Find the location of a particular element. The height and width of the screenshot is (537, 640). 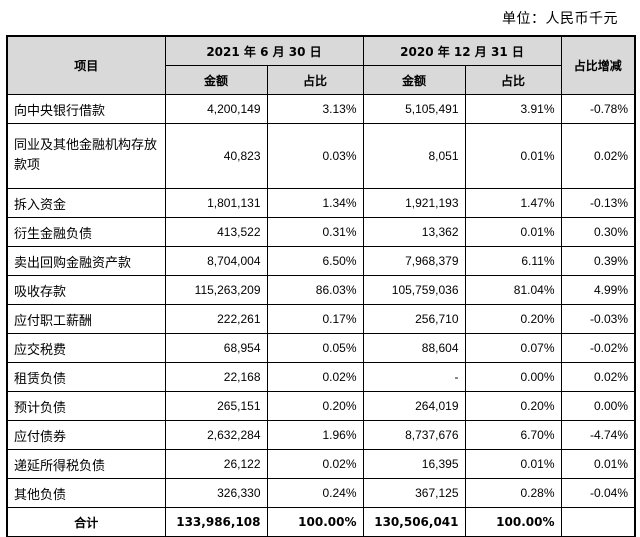

total-ratio-2020: 100.00% is located at coordinates (513, 522).